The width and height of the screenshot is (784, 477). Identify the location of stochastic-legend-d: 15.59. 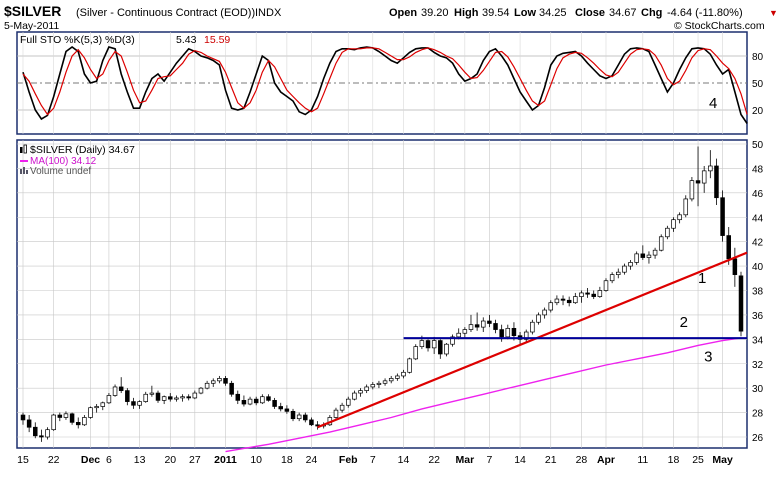
(217, 40).